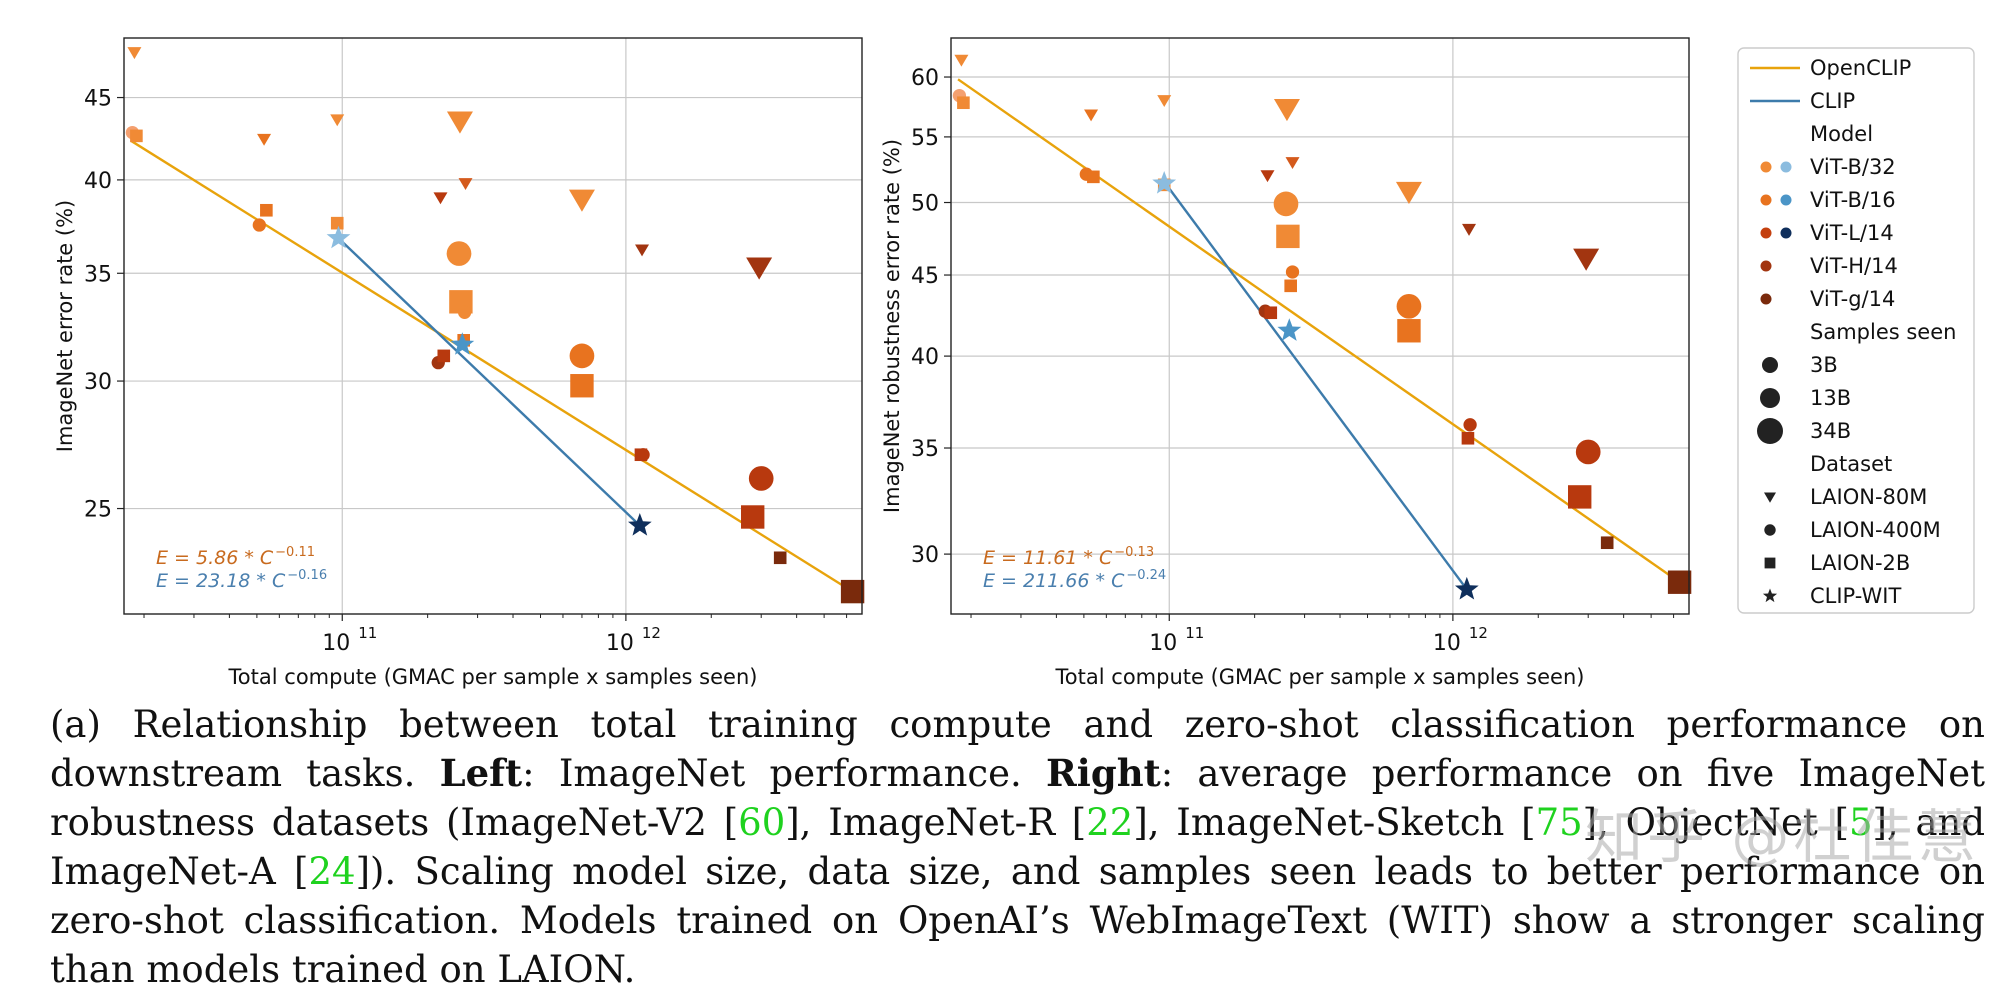 The image size is (2012, 994). I want to click on citation-link: 22, so click(1110, 822).